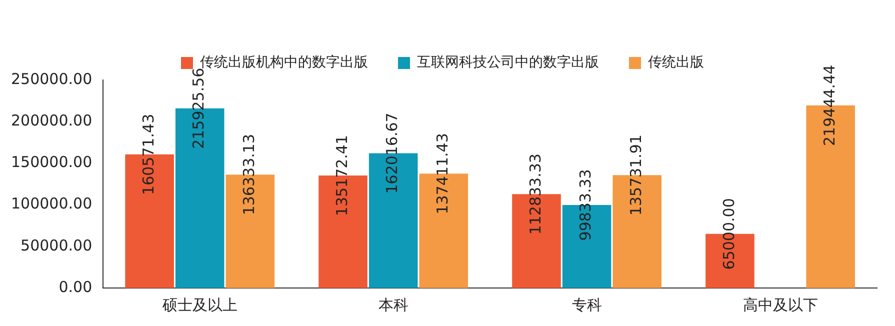  I want to click on x-tick-label: 本科, so click(393, 305).